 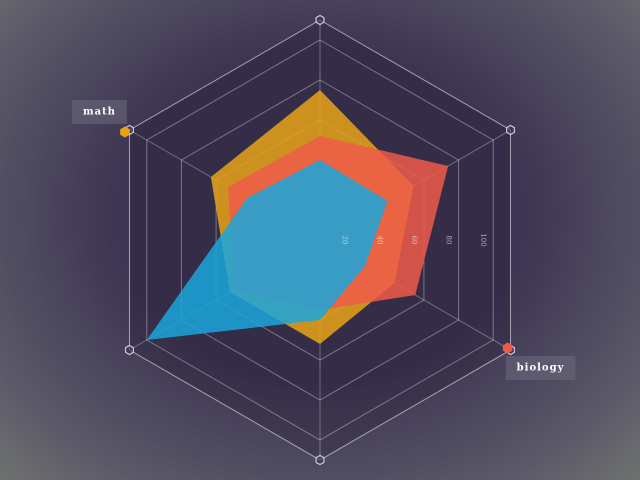 I want to click on category-label-text: biology, so click(x=541, y=368).